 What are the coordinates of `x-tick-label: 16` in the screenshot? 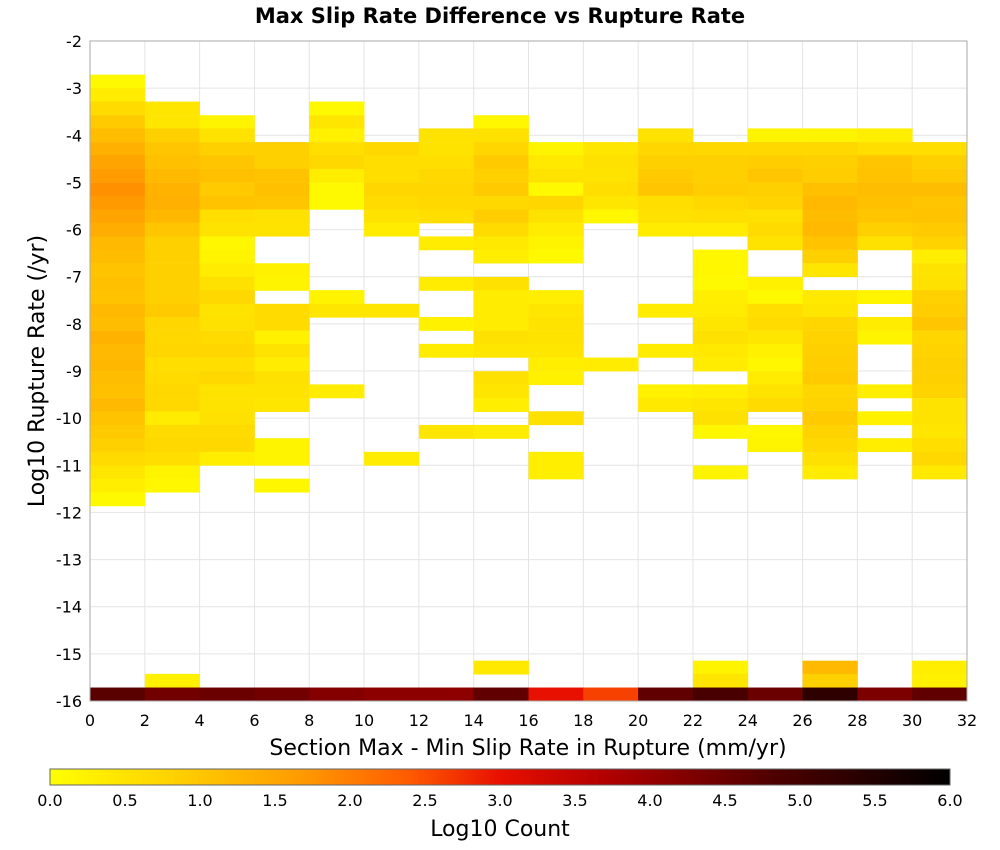 It's located at (528, 720).